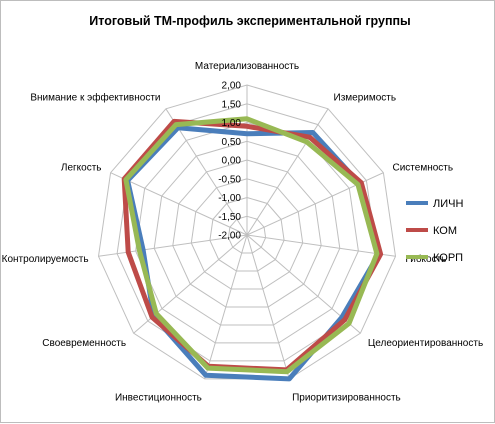 This screenshot has height=424, width=495. I want to click on tick-label: 1,00, so click(232, 123).